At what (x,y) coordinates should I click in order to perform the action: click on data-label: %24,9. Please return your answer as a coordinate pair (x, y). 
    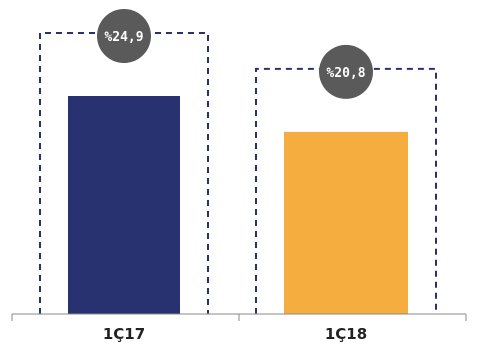
    Looking at the image, I should click on (123, 37).